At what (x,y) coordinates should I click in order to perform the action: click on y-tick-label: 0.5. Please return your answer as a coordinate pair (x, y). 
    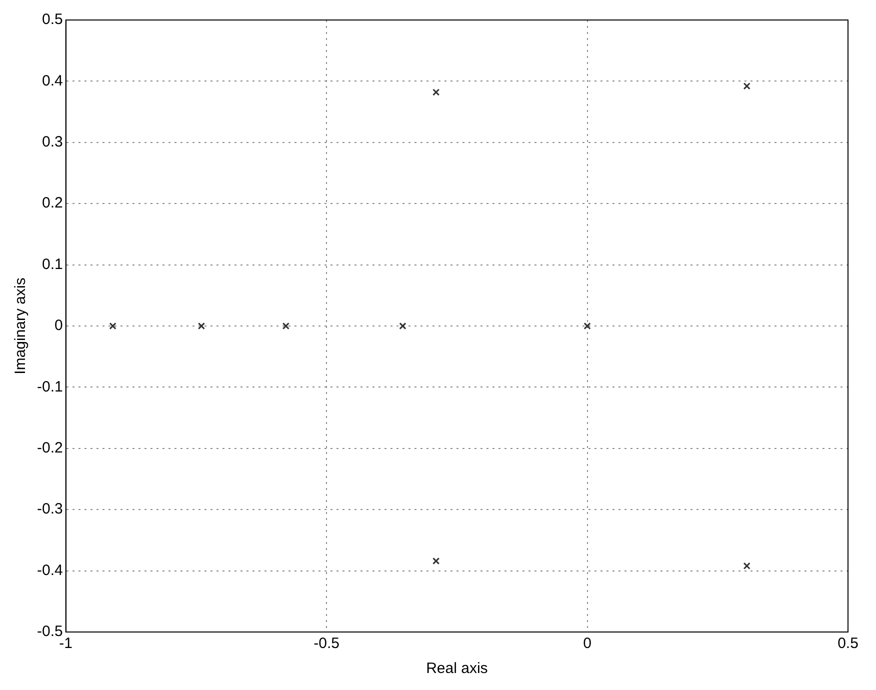
    Looking at the image, I should click on (52, 19).